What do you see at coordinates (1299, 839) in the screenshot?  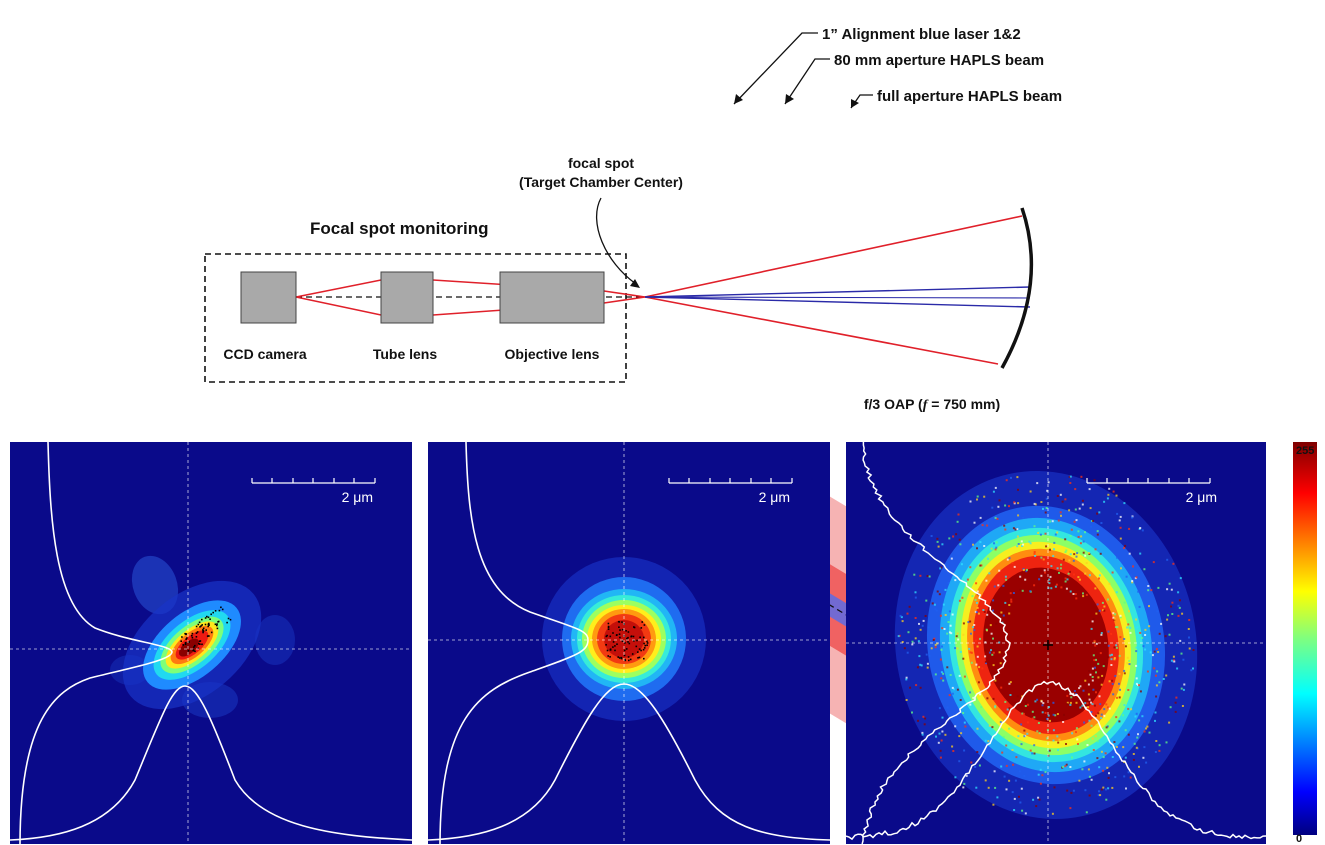 I see `colorbar-min-label: 0` at bounding box center [1299, 839].